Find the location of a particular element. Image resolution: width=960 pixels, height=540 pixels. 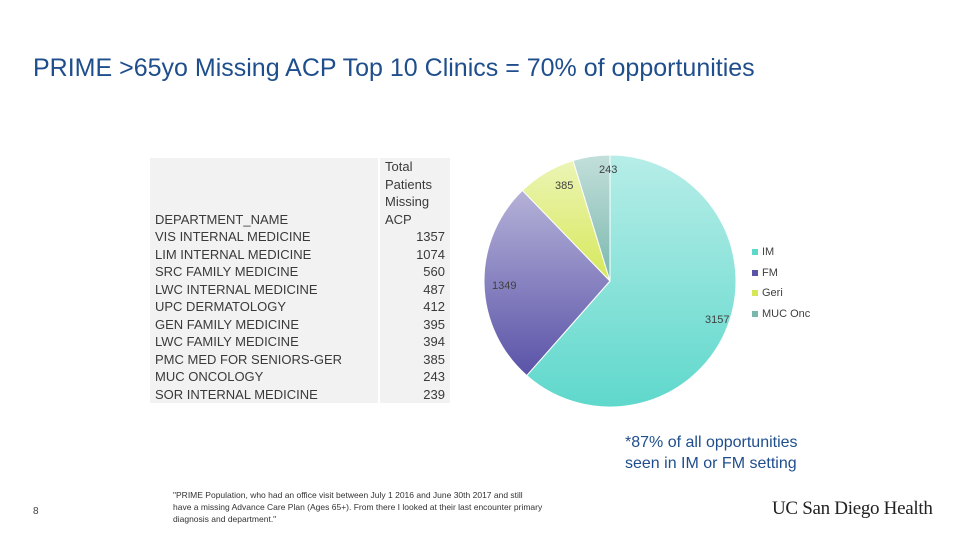

department-cell: UPC DERMATOLOGY is located at coordinates (264, 307).